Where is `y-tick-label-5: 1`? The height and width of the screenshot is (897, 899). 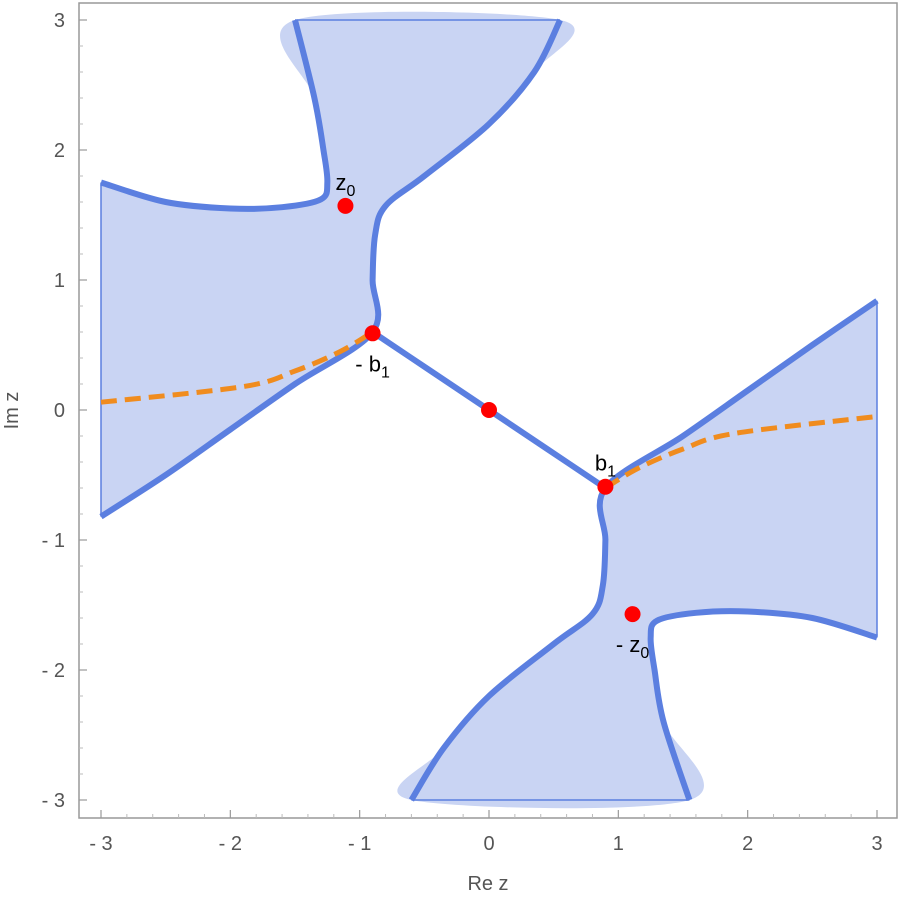 y-tick-label-5: 1 is located at coordinates (59, 281).